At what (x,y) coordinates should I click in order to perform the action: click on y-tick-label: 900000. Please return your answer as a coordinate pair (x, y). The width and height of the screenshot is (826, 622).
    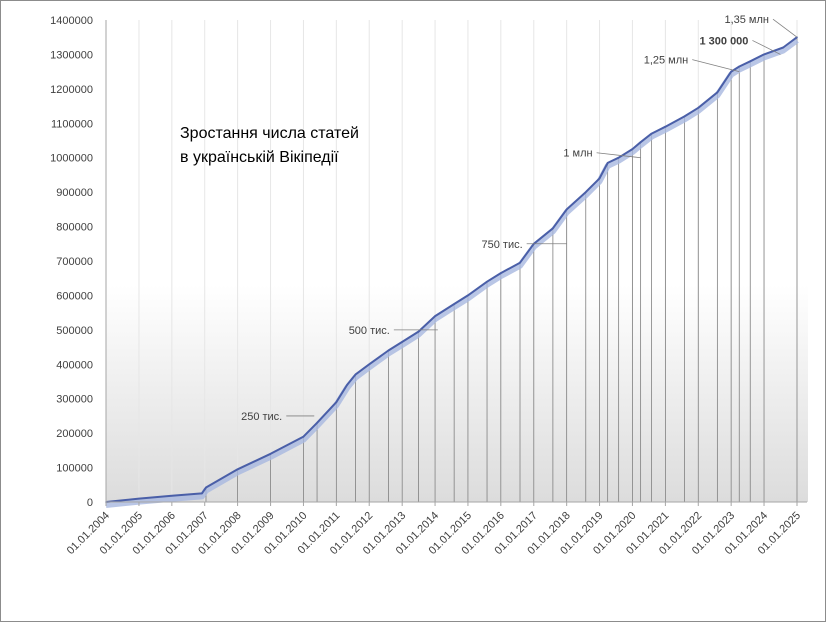
    Looking at the image, I should click on (74, 193).